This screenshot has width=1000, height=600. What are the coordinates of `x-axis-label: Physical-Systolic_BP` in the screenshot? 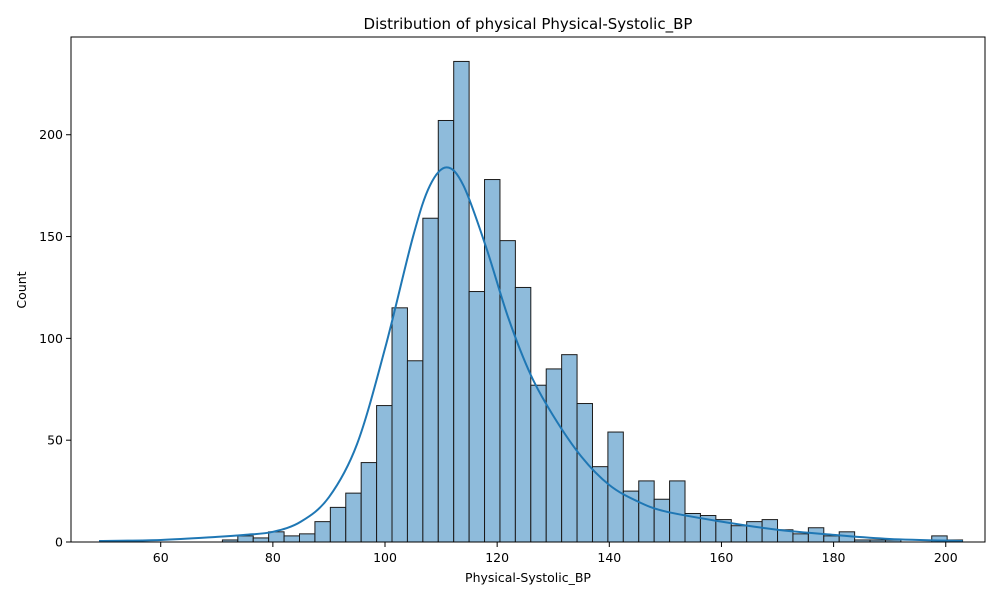 It's located at (528, 577).